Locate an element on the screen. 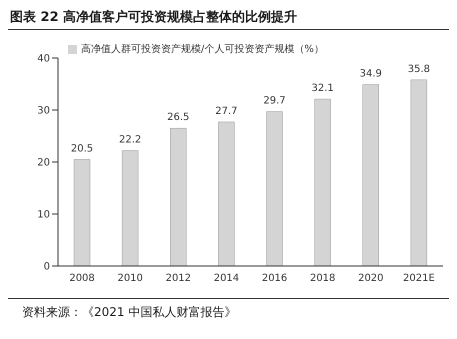  y-tick-label: 20 is located at coordinates (43, 163).